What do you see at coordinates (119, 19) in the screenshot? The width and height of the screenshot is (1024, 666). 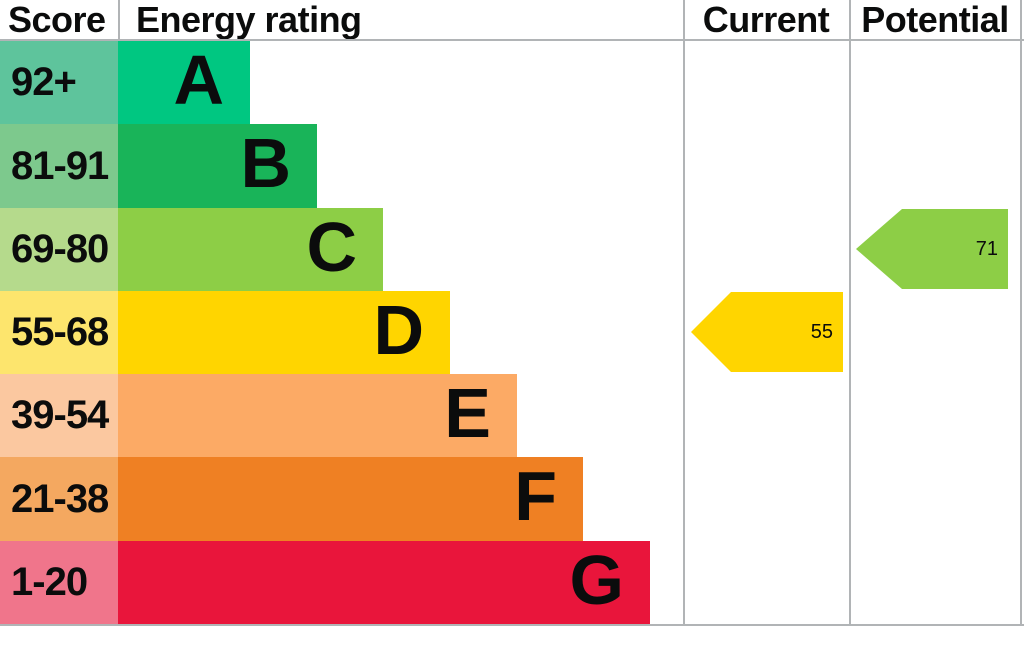 I see `score-column-divider` at bounding box center [119, 19].